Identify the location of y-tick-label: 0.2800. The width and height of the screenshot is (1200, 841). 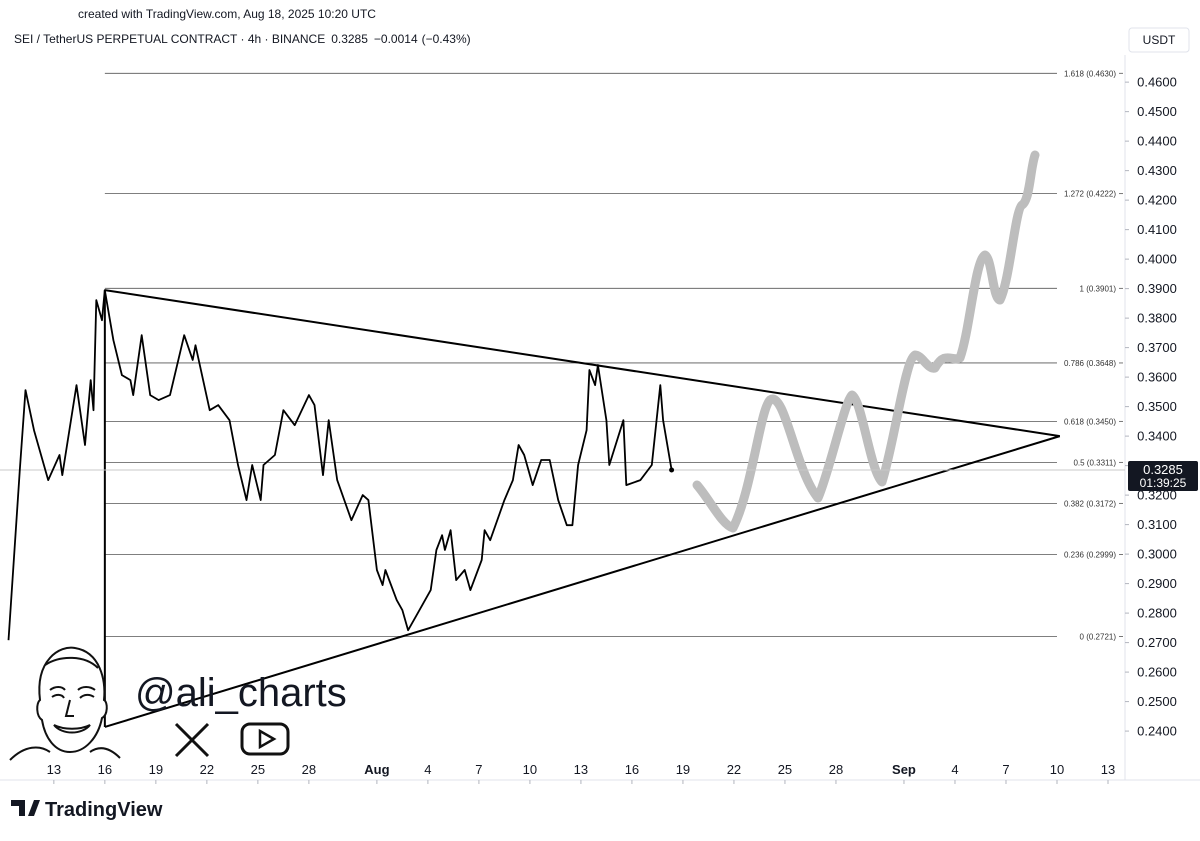
(1157, 613).